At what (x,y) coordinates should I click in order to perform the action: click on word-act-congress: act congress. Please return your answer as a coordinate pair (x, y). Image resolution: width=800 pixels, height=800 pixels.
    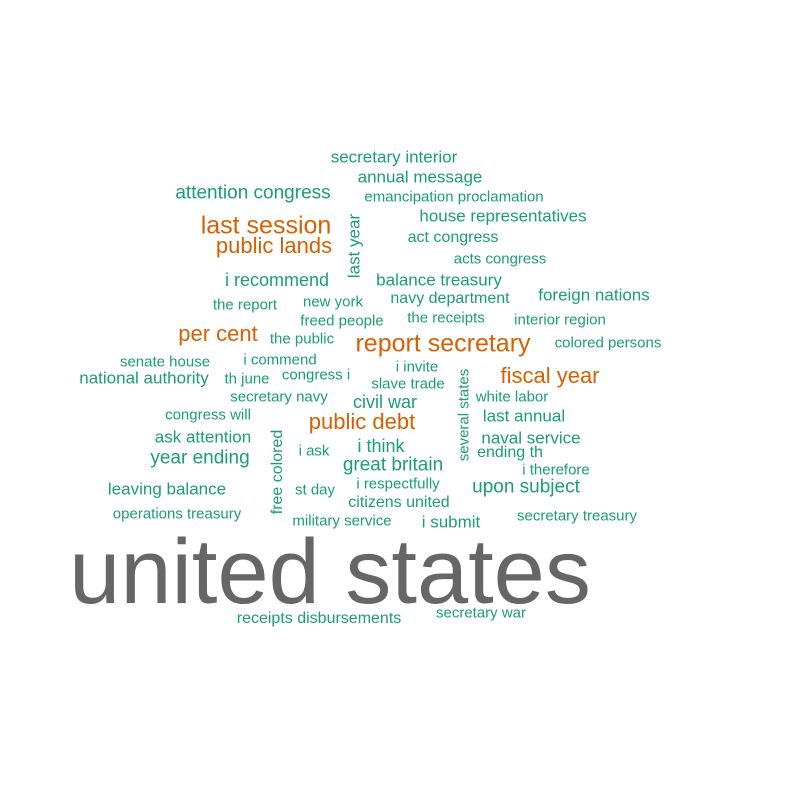
    Looking at the image, I should click on (453, 237).